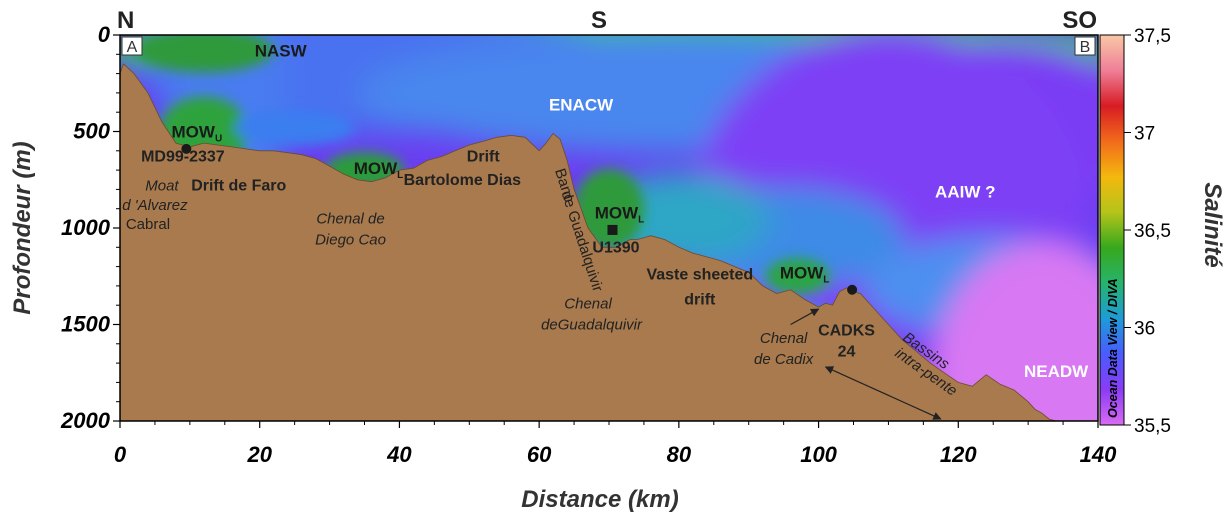 The width and height of the screenshot is (1226, 520). What do you see at coordinates (1098, 454) in the screenshot?
I see `x-tick-label: 140` at bounding box center [1098, 454].